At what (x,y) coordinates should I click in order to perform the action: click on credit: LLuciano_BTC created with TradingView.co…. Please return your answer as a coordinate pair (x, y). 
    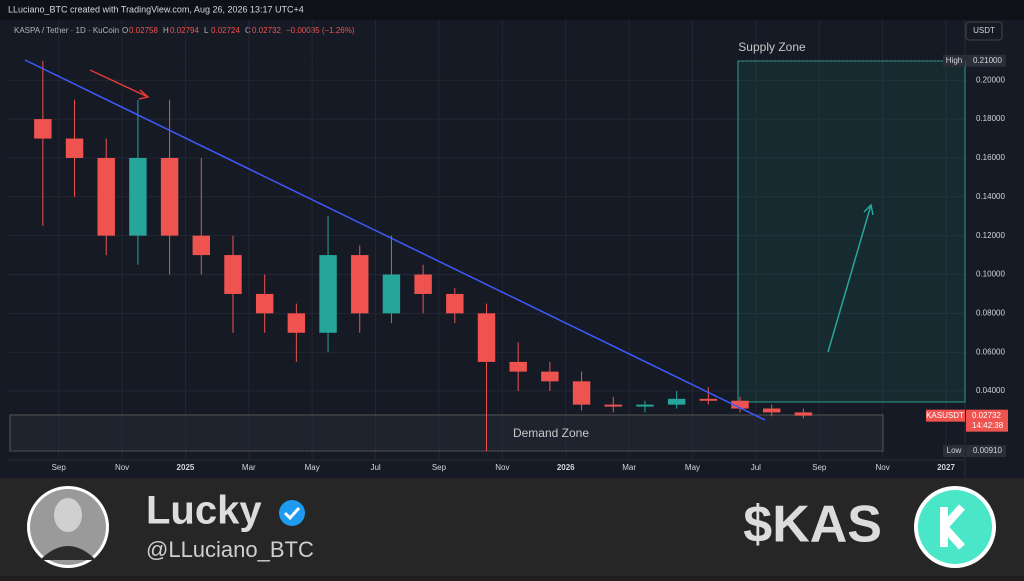
    Looking at the image, I should click on (156, 9).